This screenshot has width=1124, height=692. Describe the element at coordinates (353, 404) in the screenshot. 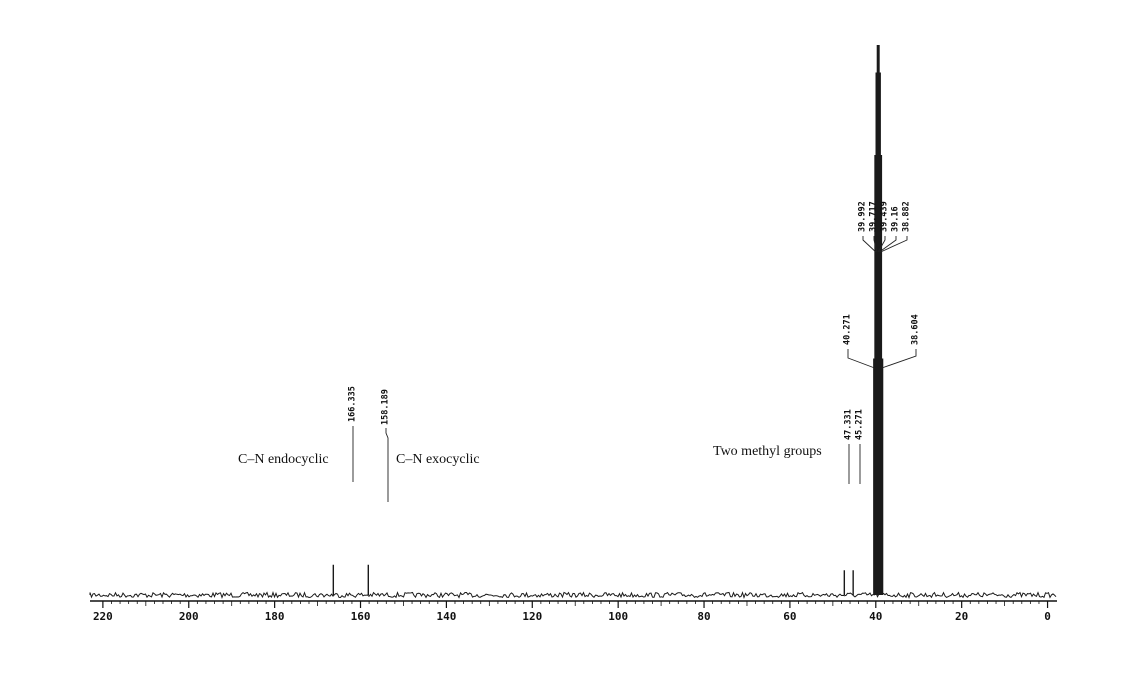

I see `peak-label: 166.335` at that location.